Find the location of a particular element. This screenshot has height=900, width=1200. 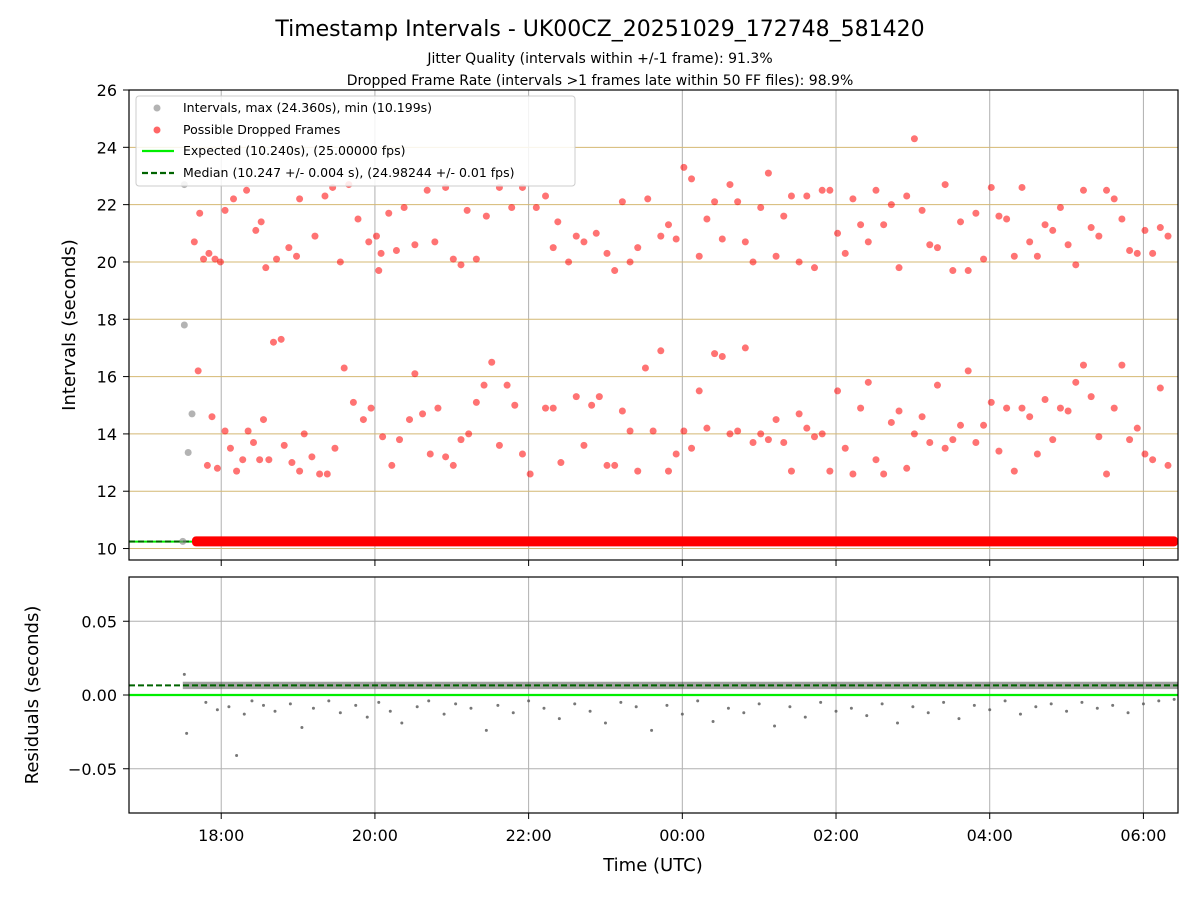

legend-red-marker is located at coordinates (157, 130).